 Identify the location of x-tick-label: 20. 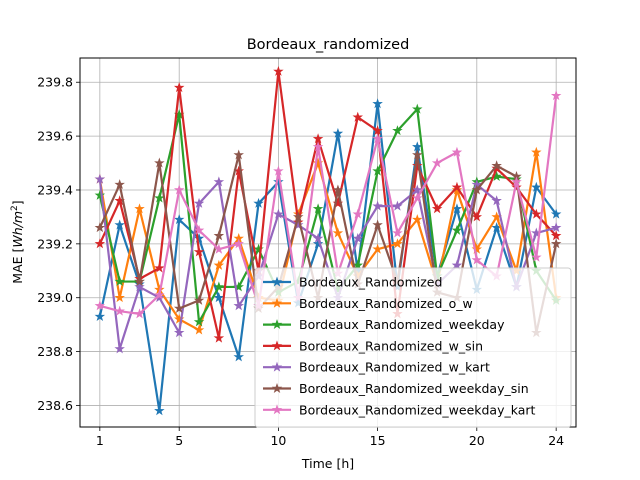
(477, 440).